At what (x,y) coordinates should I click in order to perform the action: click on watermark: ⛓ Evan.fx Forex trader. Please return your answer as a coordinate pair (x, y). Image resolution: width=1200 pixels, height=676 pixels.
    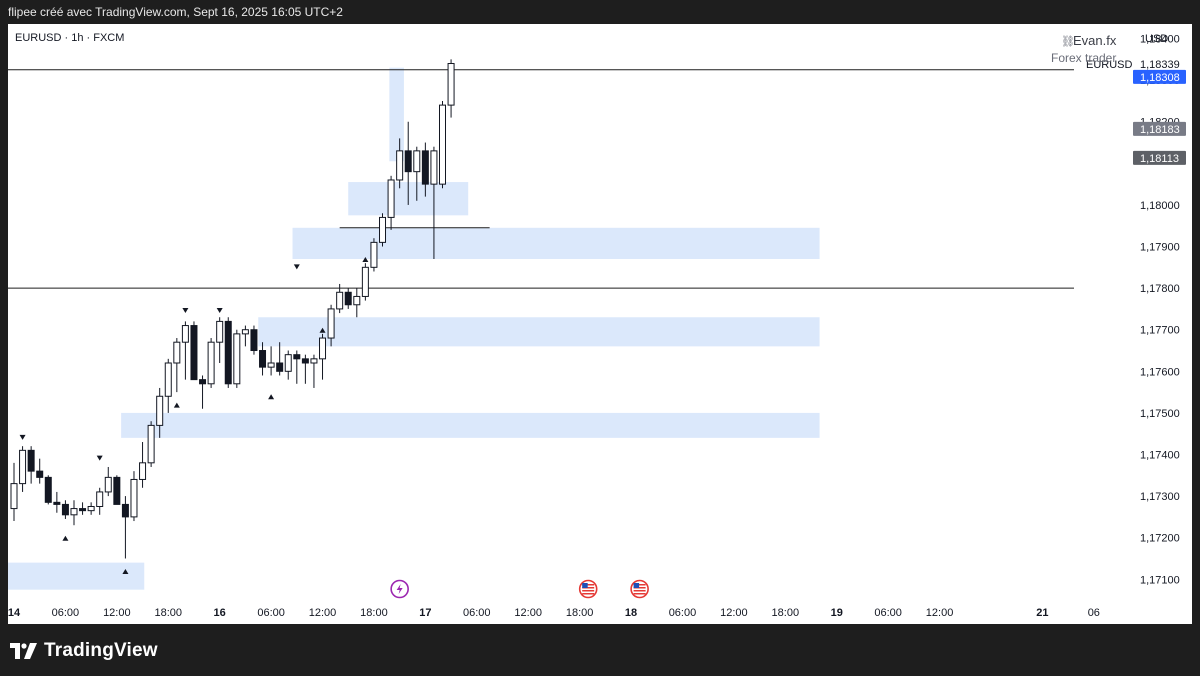
    Looking at the image, I should click on (1084, 49).